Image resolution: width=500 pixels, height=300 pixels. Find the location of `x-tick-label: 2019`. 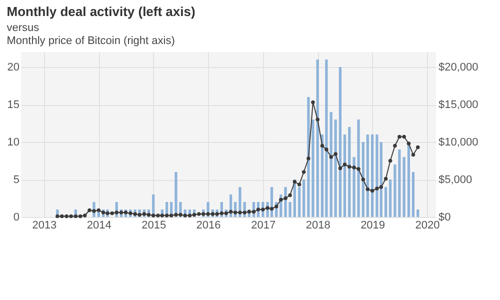

x-tick-label: 2019 is located at coordinates (373, 226).